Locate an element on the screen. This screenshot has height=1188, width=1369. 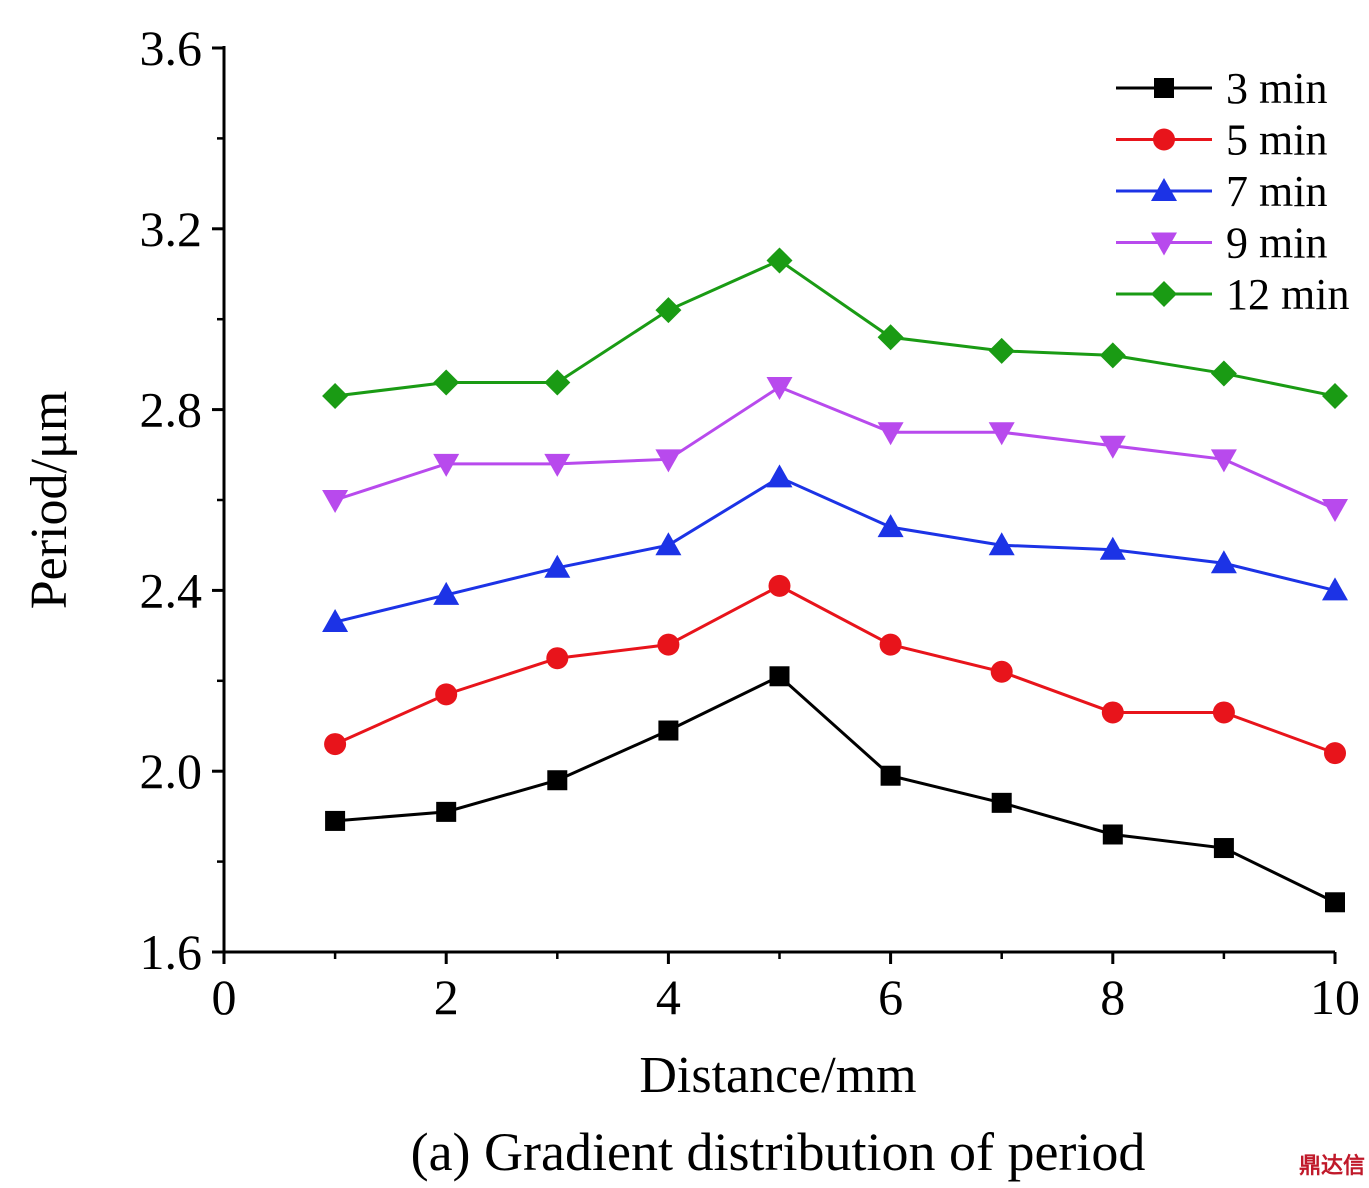
x-tick-label: 8 is located at coordinates (1112, 997).